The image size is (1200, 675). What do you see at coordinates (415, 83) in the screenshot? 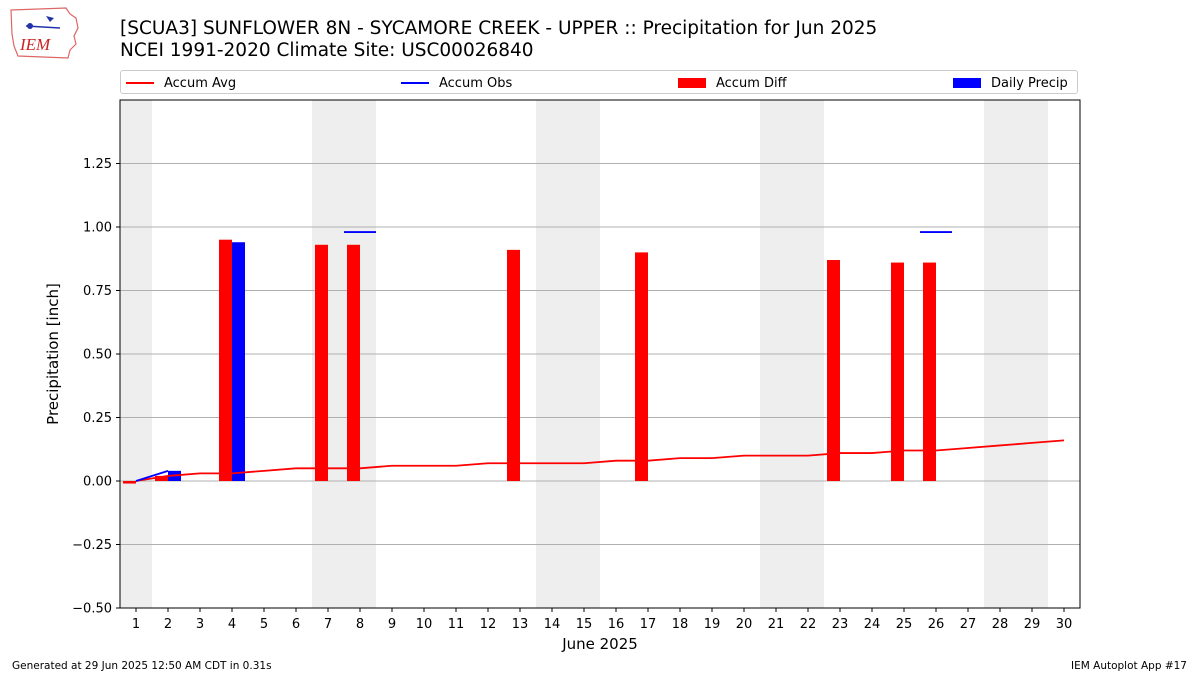
I see `legend-swatch-accum-obs` at bounding box center [415, 83].